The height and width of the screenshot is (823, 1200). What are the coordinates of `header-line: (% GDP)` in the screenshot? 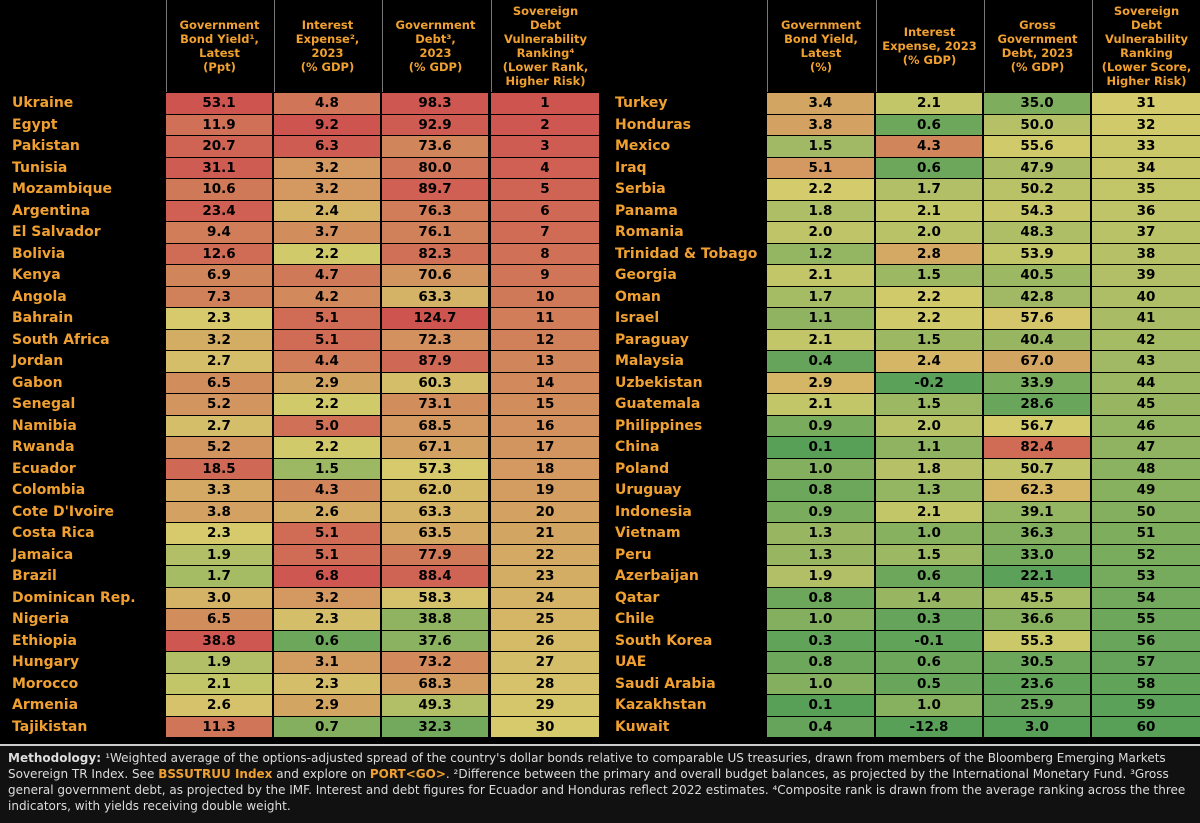 It's located at (327, 67).